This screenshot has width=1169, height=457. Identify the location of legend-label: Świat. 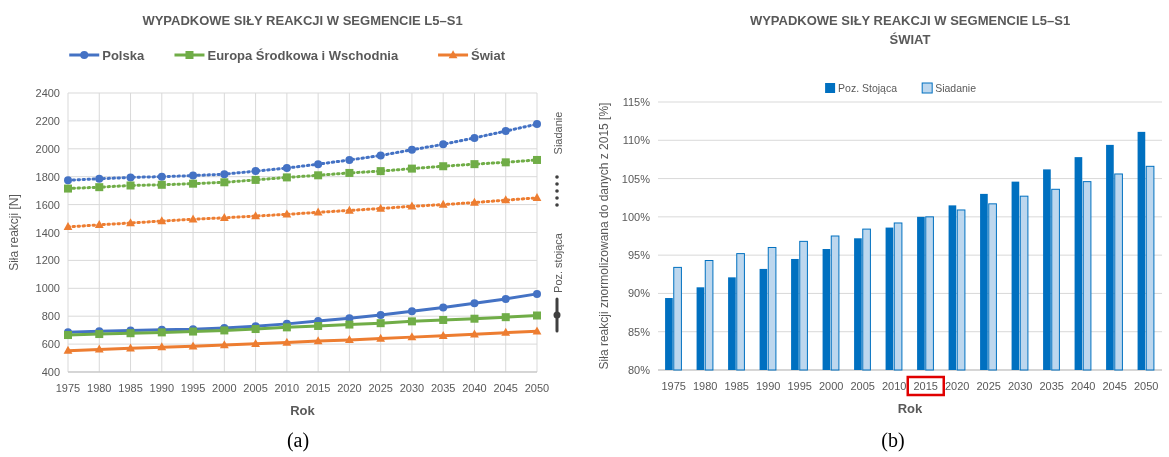
(488, 55).